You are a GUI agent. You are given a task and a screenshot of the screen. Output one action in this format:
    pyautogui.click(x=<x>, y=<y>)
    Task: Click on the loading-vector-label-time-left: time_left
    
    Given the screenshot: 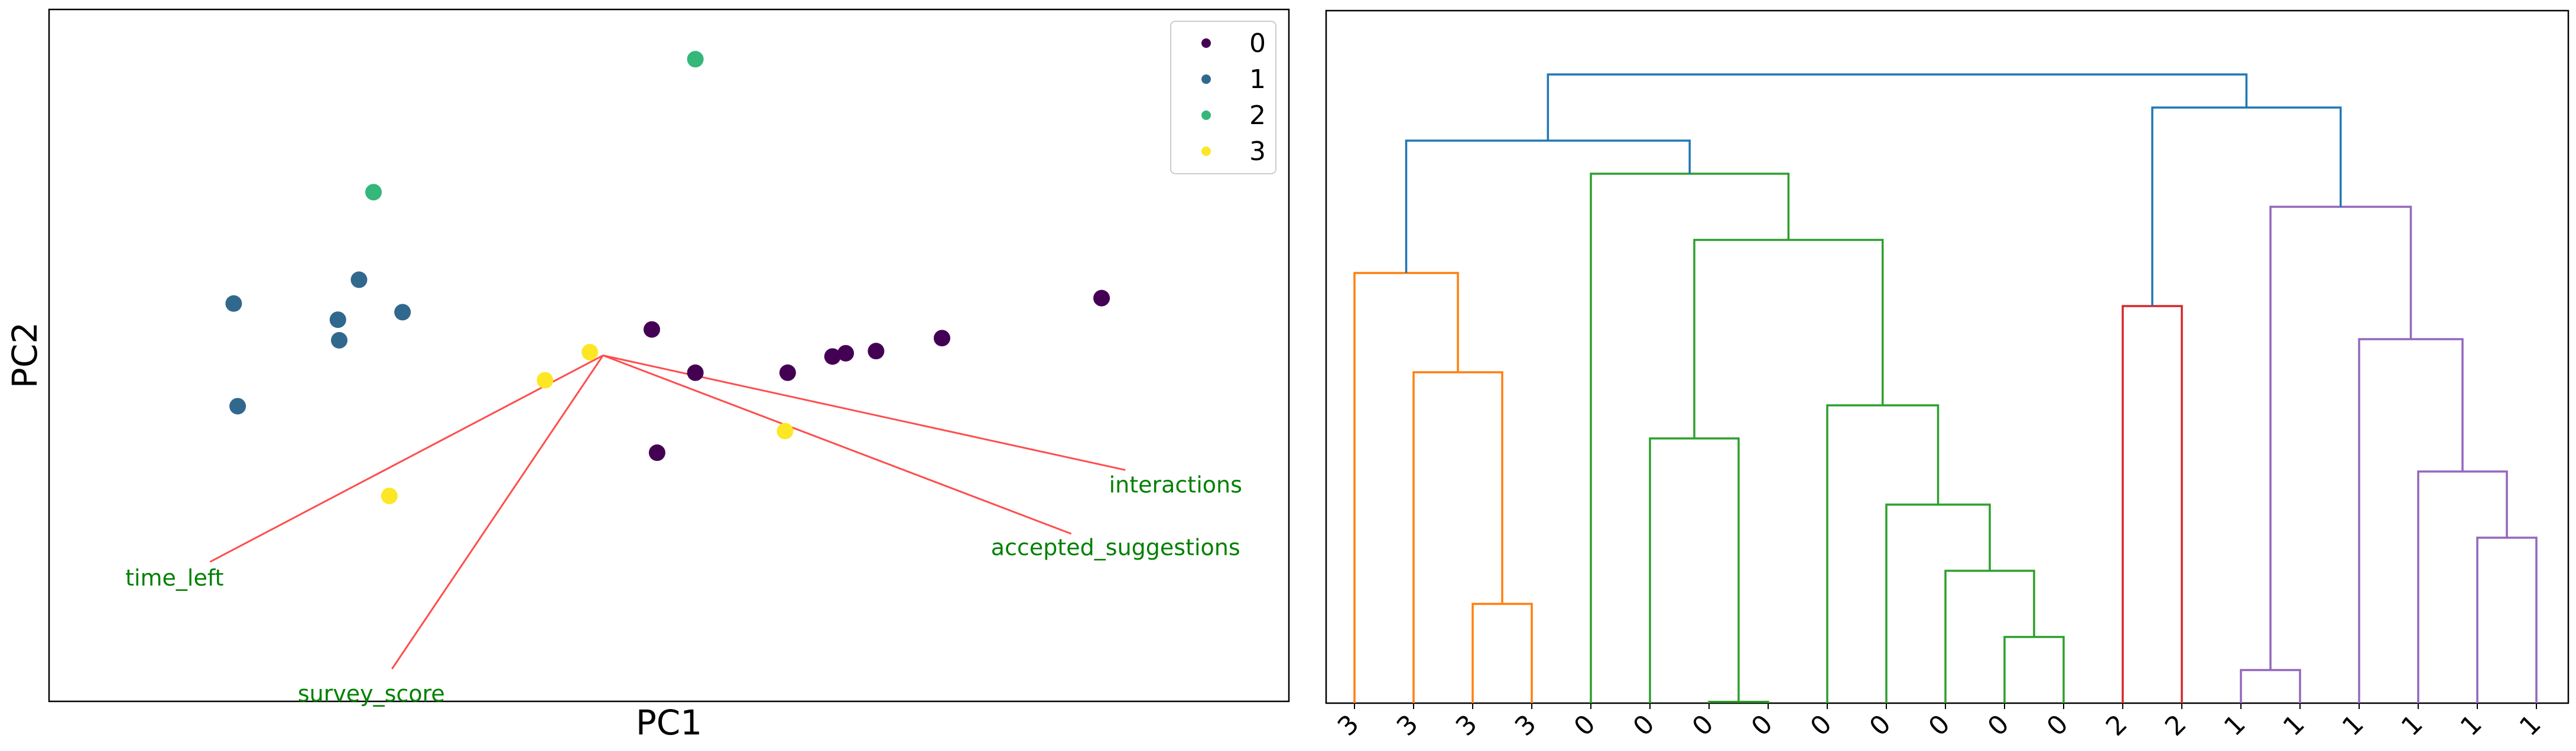 What is the action you would take?
    pyautogui.click(x=174, y=578)
    